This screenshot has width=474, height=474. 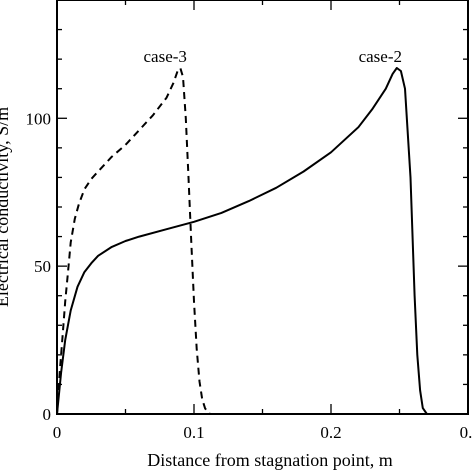 I want to click on annotations: case-3 case-2, so click(x=273, y=56).